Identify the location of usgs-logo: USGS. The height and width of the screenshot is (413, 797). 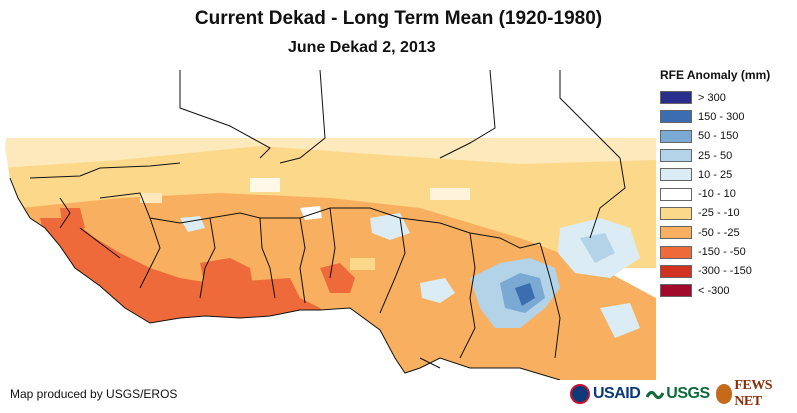
(678, 394).